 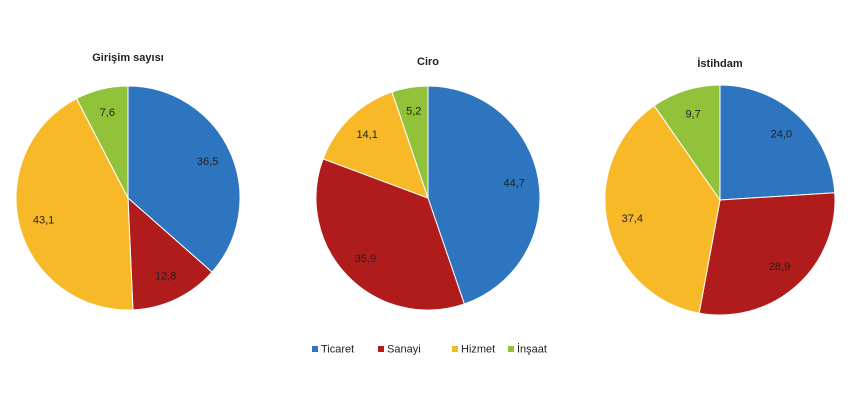 I want to click on data-label: 14,1, so click(x=366, y=135).